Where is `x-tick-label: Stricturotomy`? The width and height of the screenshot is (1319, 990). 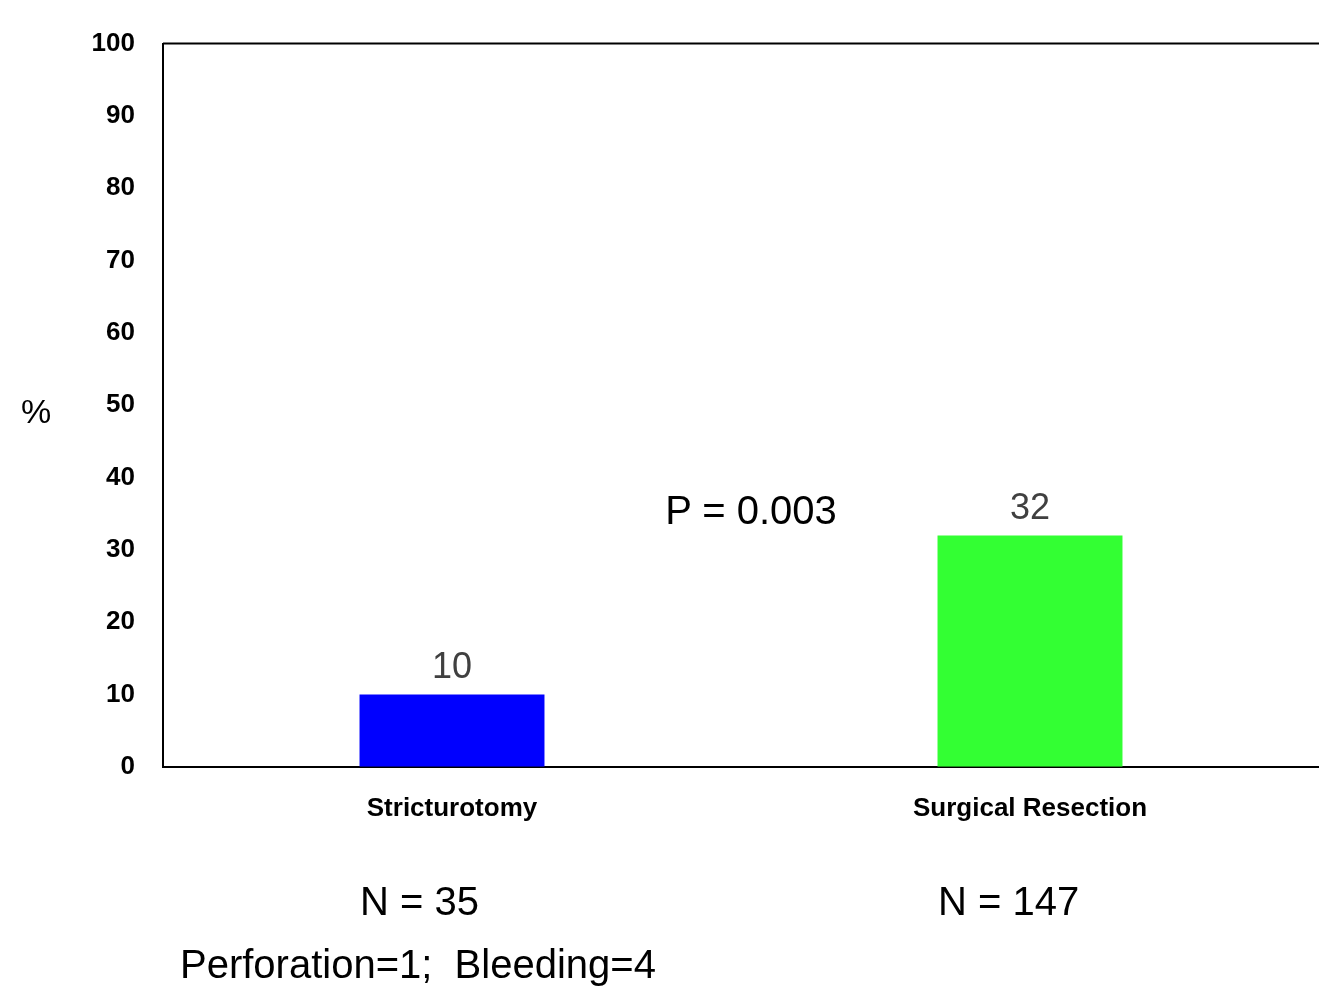 x-tick-label: Stricturotomy is located at coordinates (452, 806).